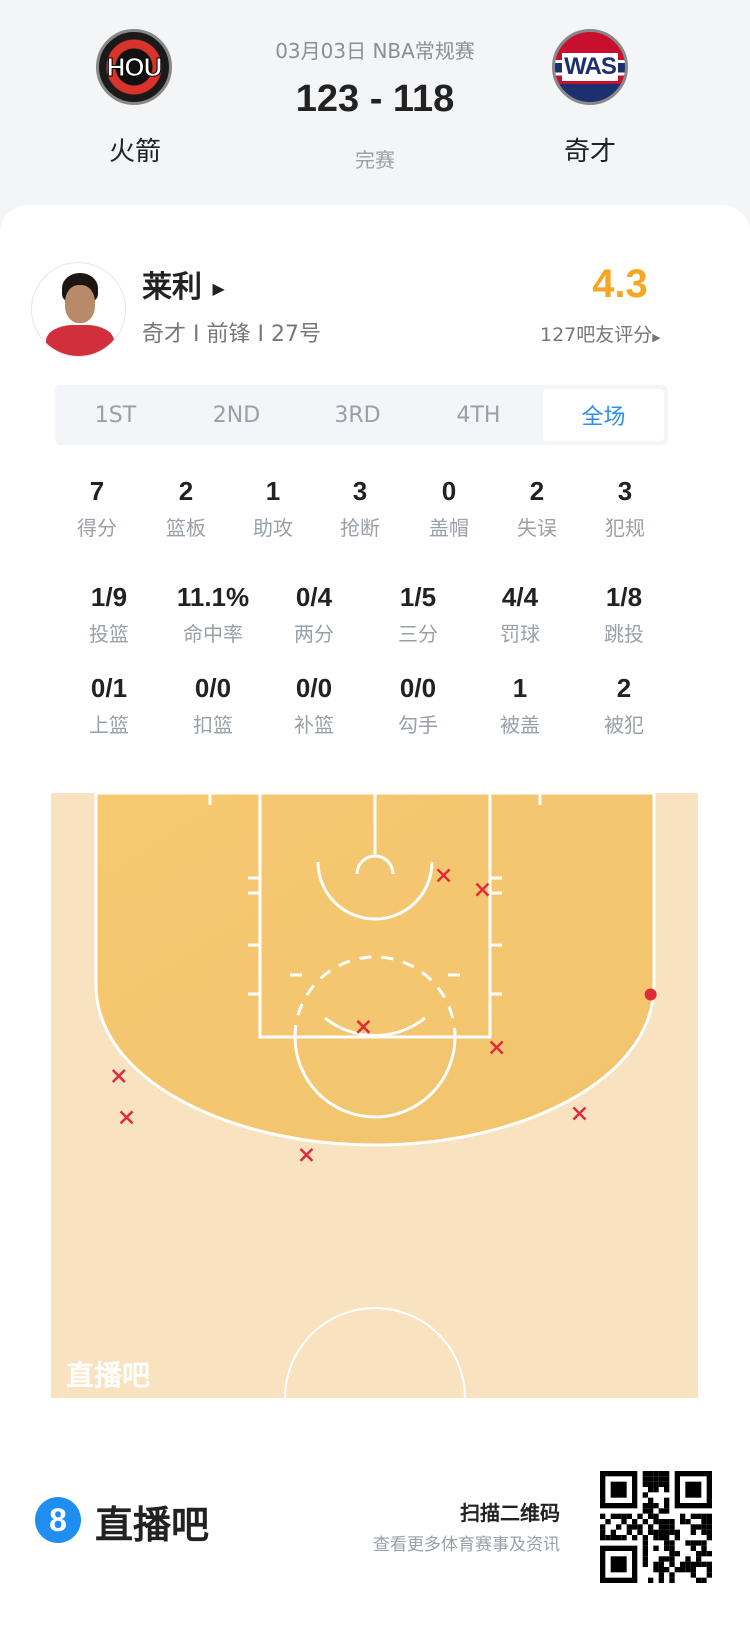 This screenshot has width=750, height=1629. I want to click on stat-value: 1/9, so click(109, 597).